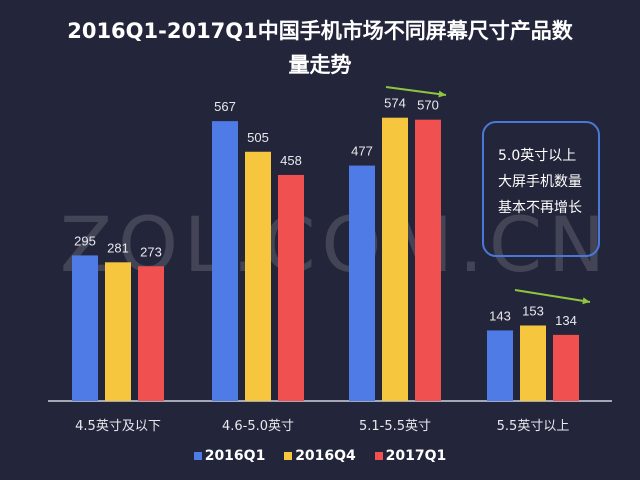 The height and width of the screenshot is (480, 640). Describe the element at coordinates (151, 251) in the screenshot. I see `data-label: 273` at that location.